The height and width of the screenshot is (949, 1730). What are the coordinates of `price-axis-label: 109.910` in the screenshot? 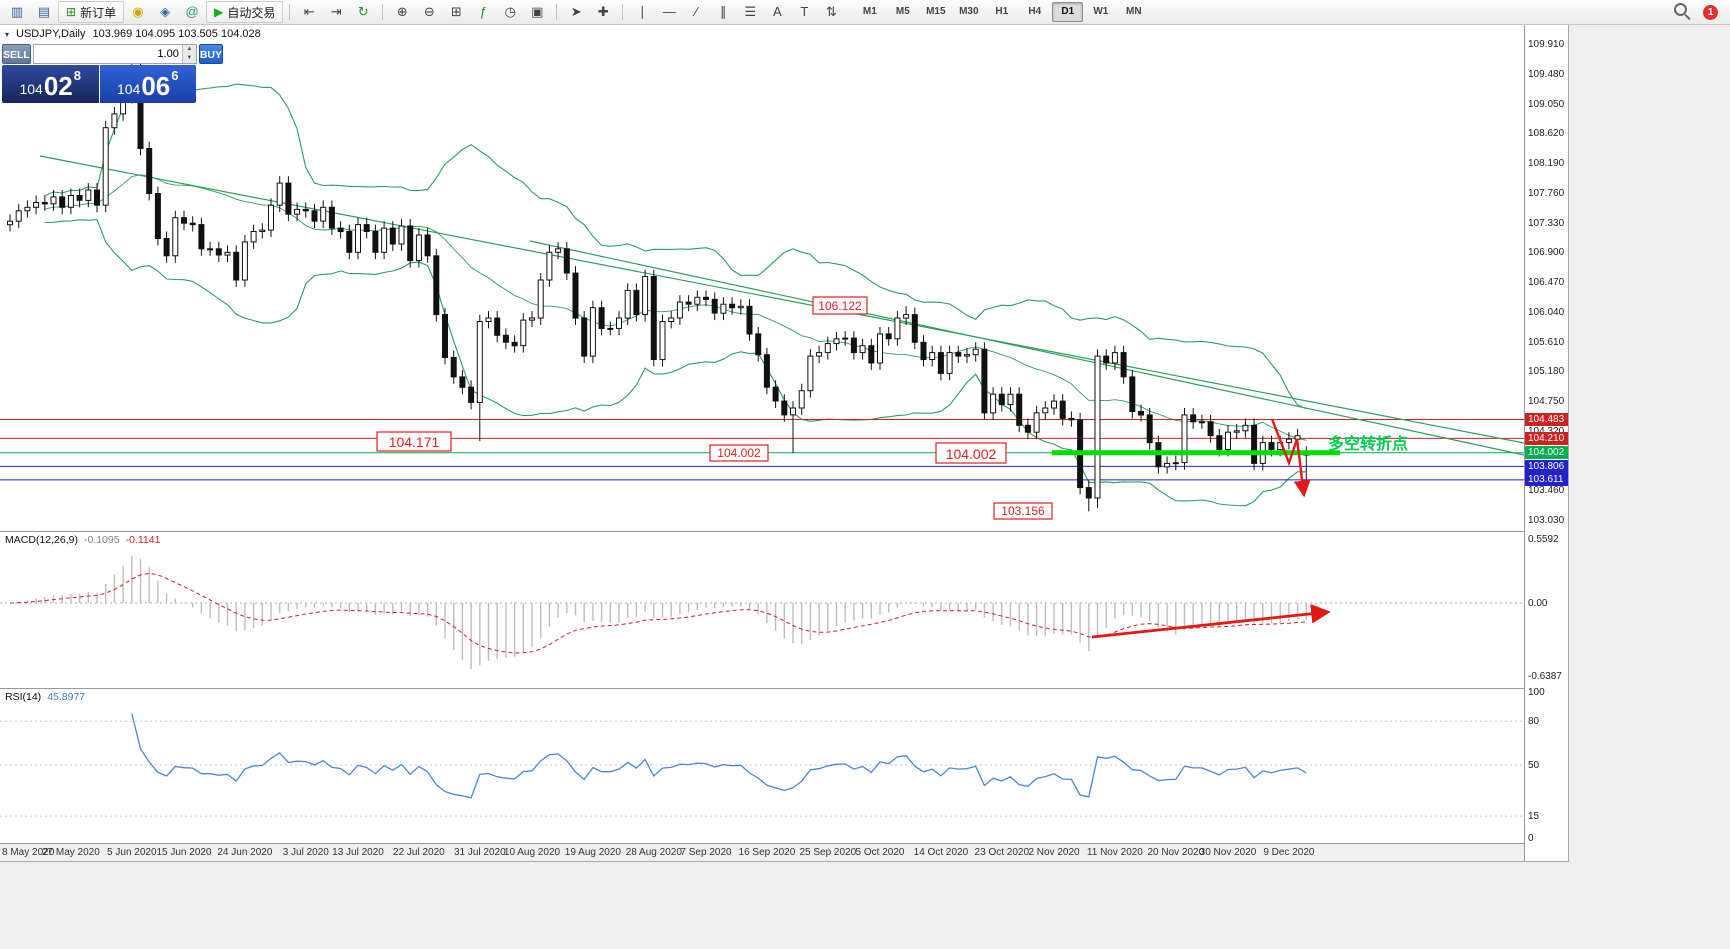 It's located at (1546, 44).